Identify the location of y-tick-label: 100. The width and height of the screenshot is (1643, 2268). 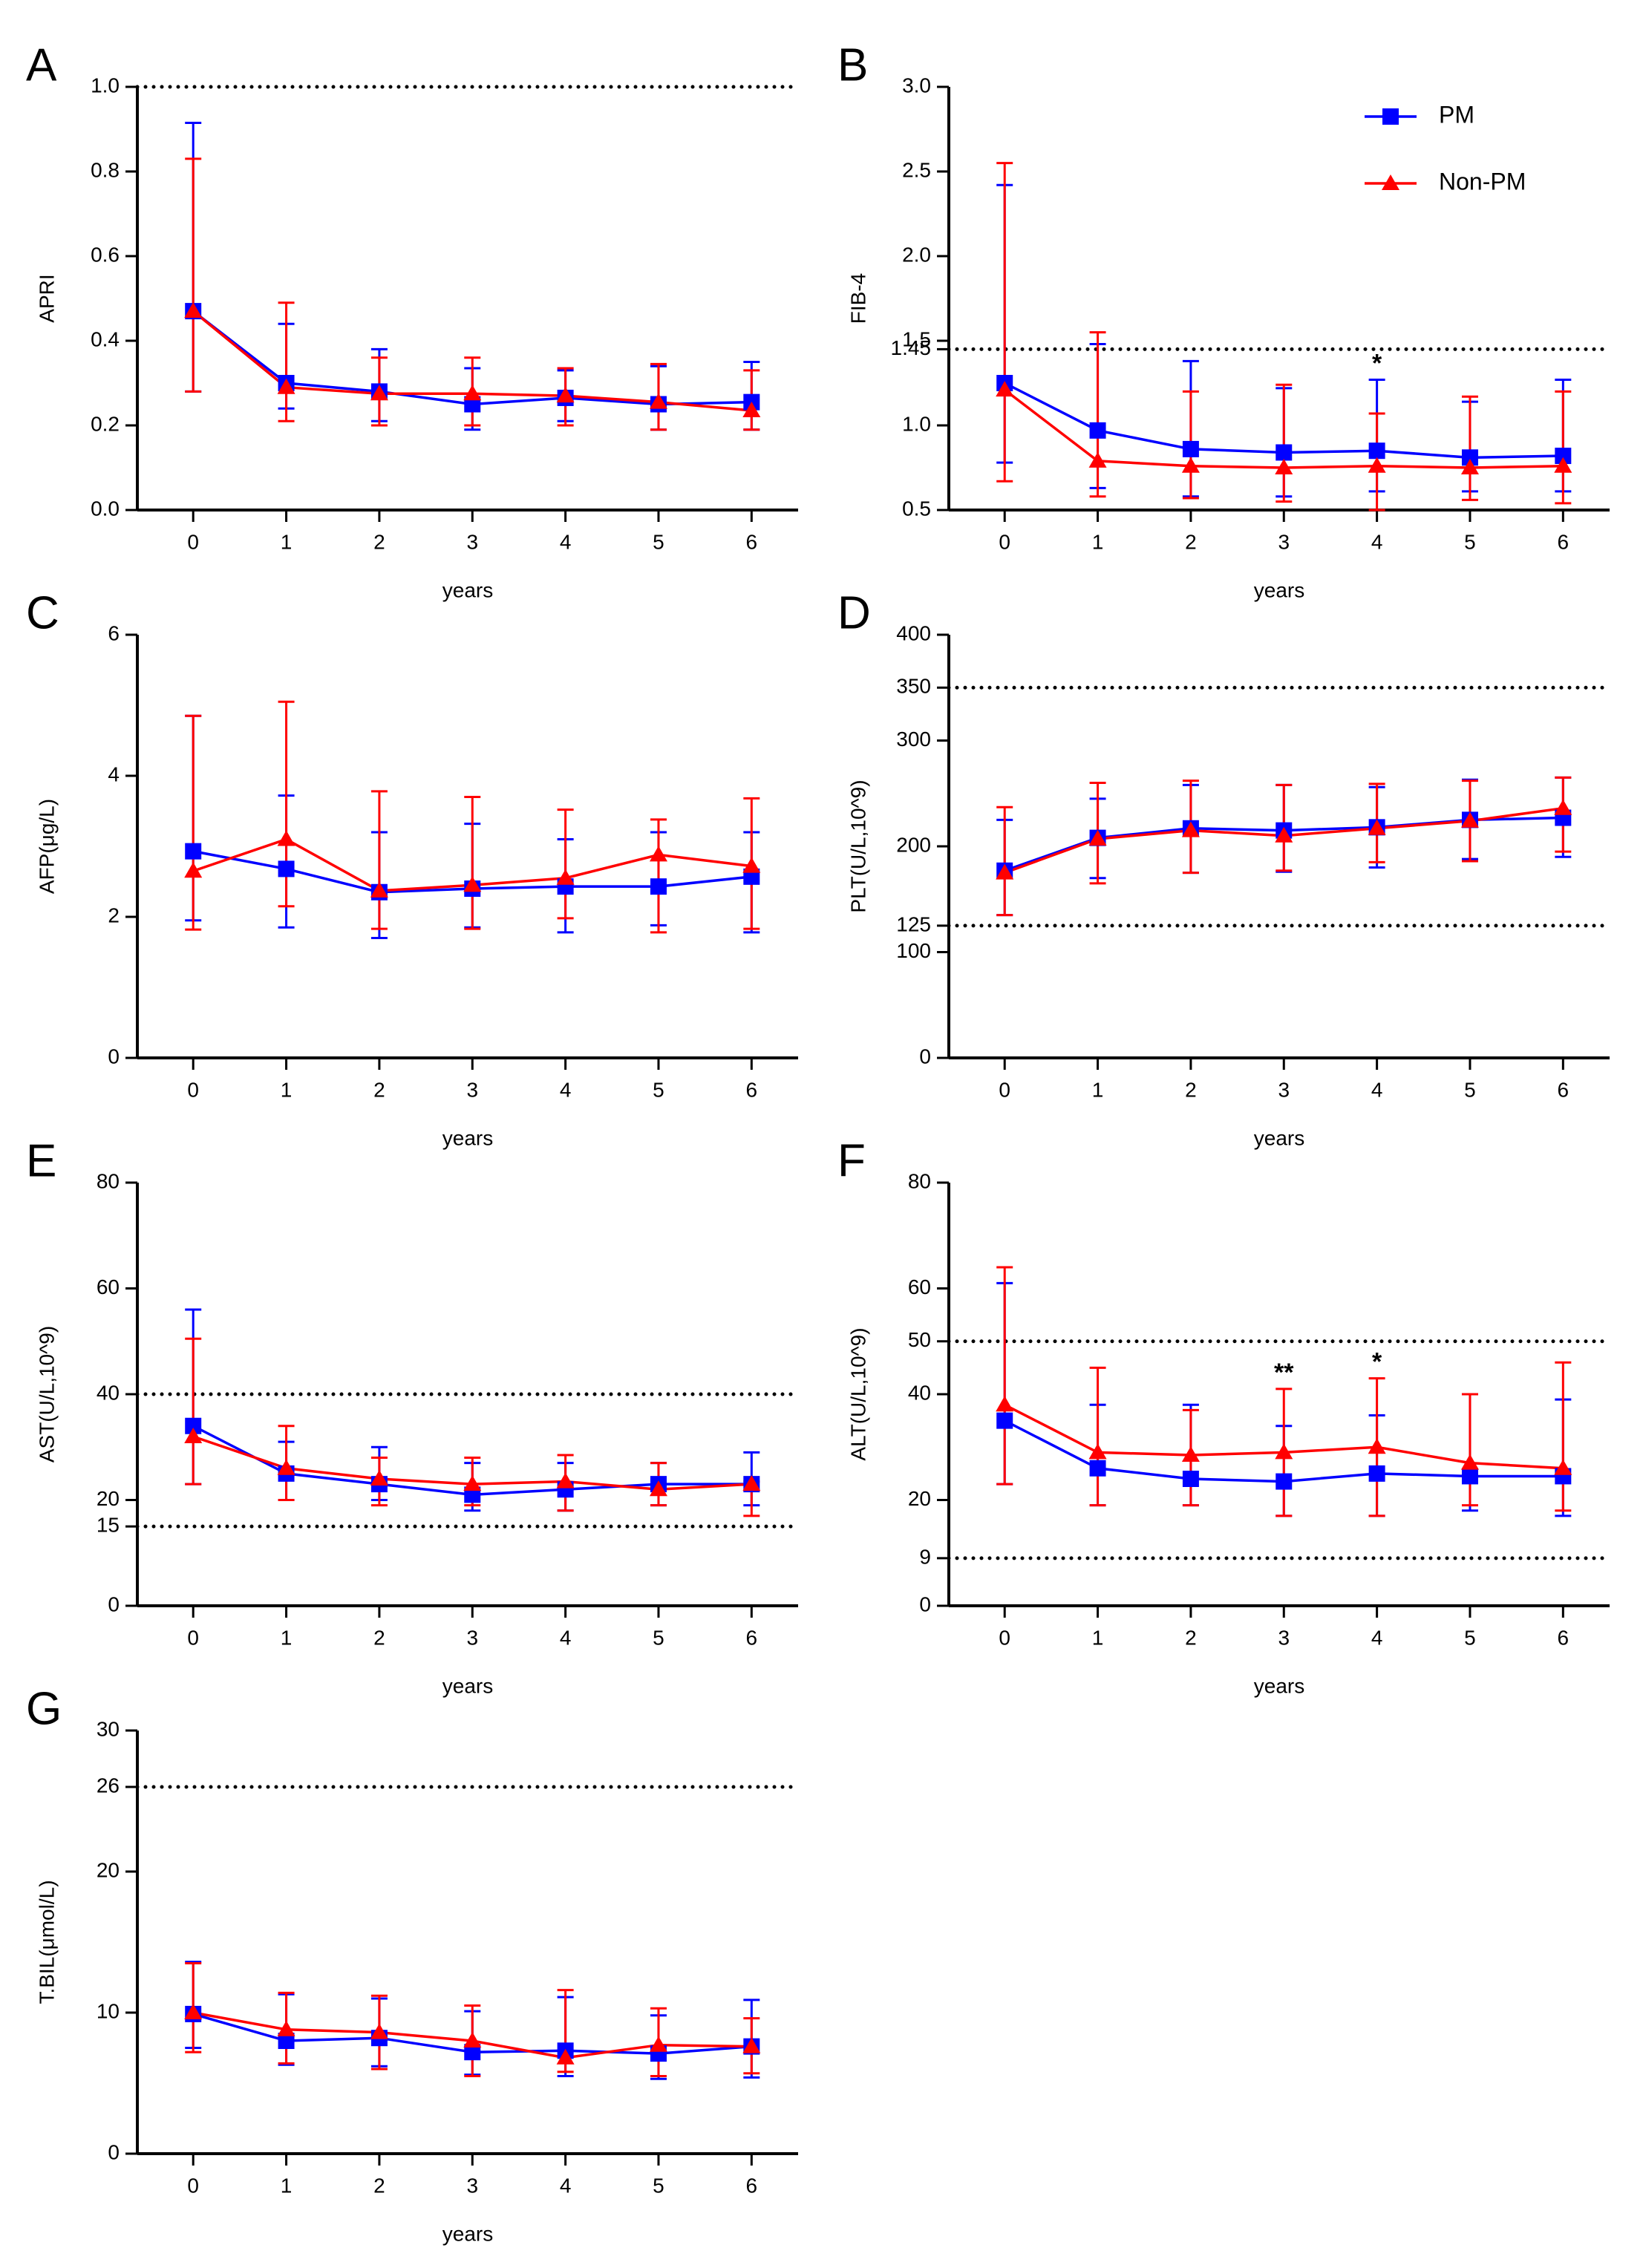
(913, 951).